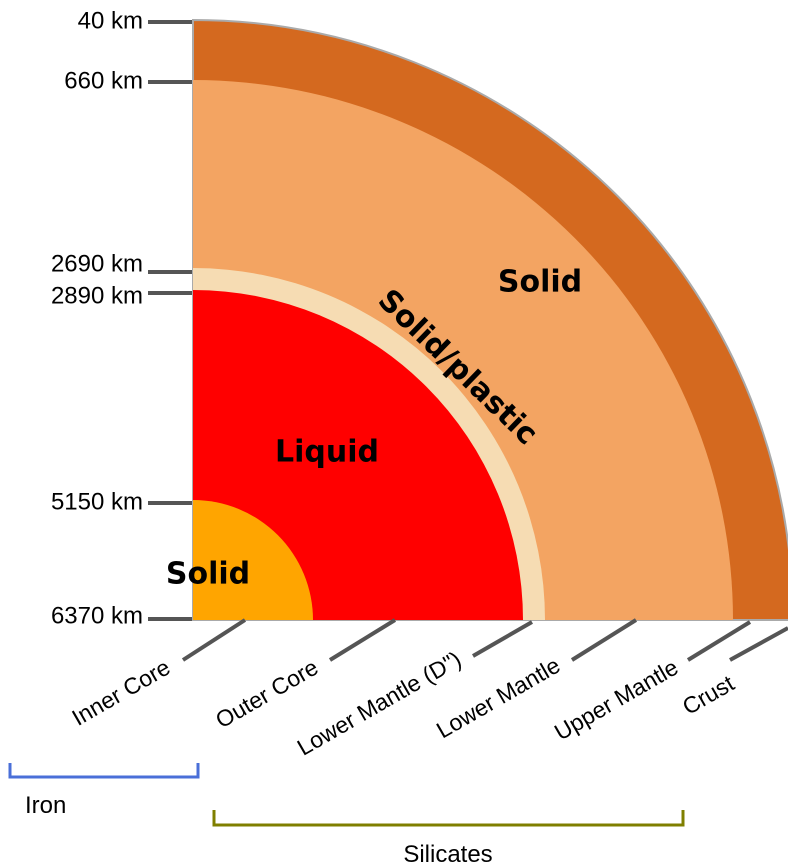 Image resolution: width=788 pixels, height=866 pixels. What do you see at coordinates (97, 295) in the screenshot?
I see `depth-label: 2890 km` at bounding box center [97, 295].